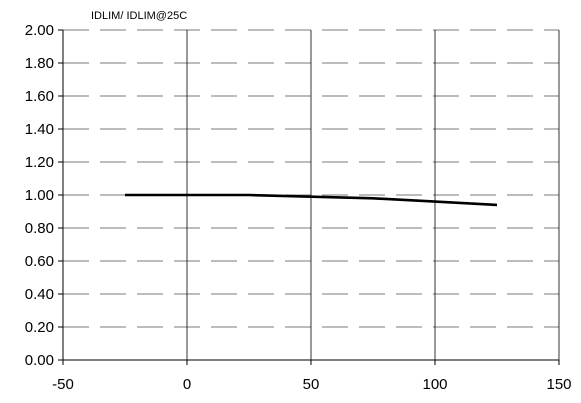 The height and width of the screenshot is (403, 581). I want to click on chart-title: IDLIM/ IDLIM@25C, so click(139, 16).